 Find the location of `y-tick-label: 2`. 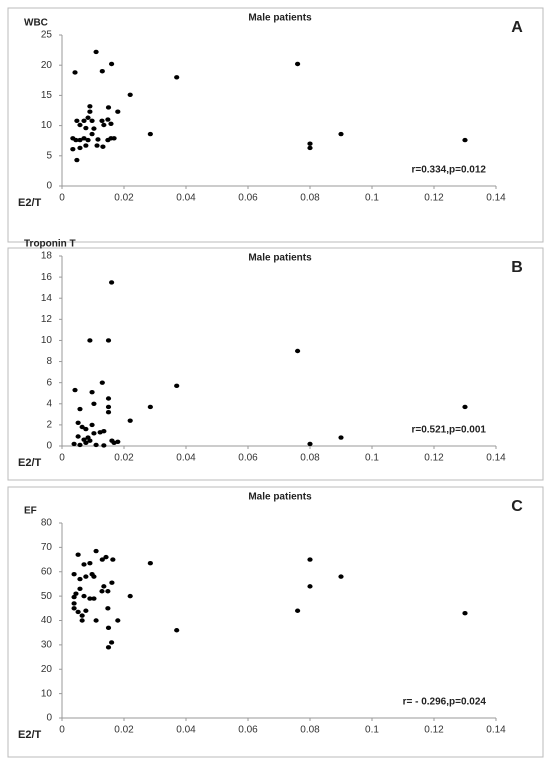

y-tick-label: 2 is located at coordinates (49, 425).